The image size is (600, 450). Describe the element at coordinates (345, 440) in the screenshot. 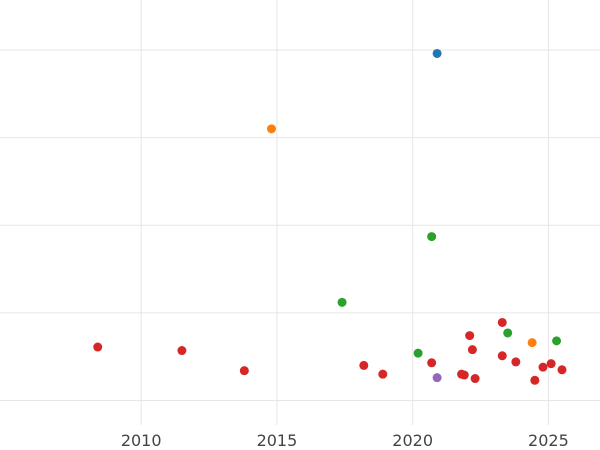

I see `x-axis-tick-labels: 2010 2015 2020 2025` at that location.